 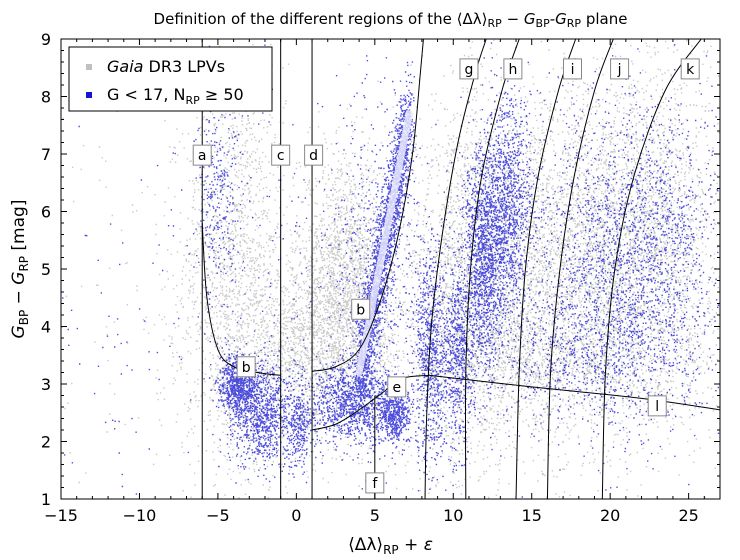 What do you see at coordinates (46, 269) in the screenshot?
I see `y-tick-label: 5` at bounding box center [46, 269].